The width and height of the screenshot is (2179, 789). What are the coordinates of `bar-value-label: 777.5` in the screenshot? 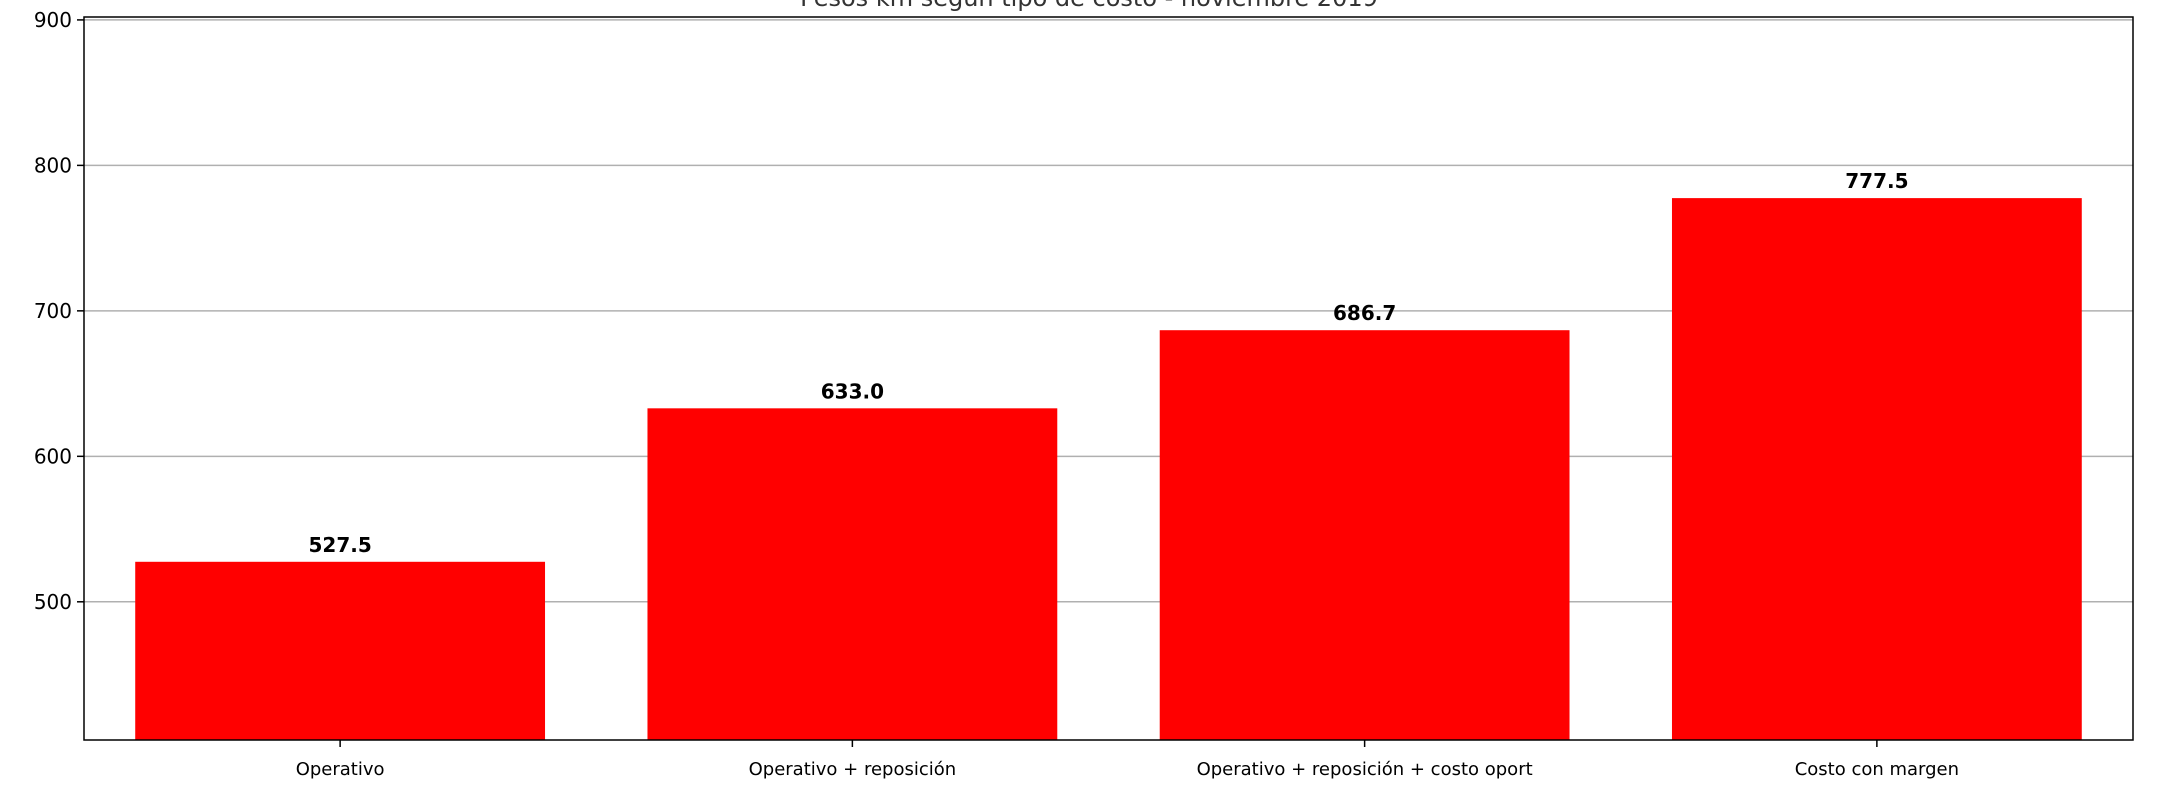 It's located at (1876, 181).